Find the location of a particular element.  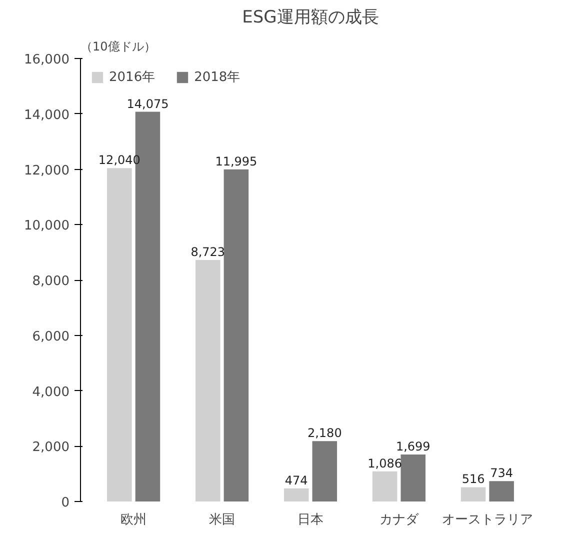

data-label: 8,723 is located at coordinates (208, 251).